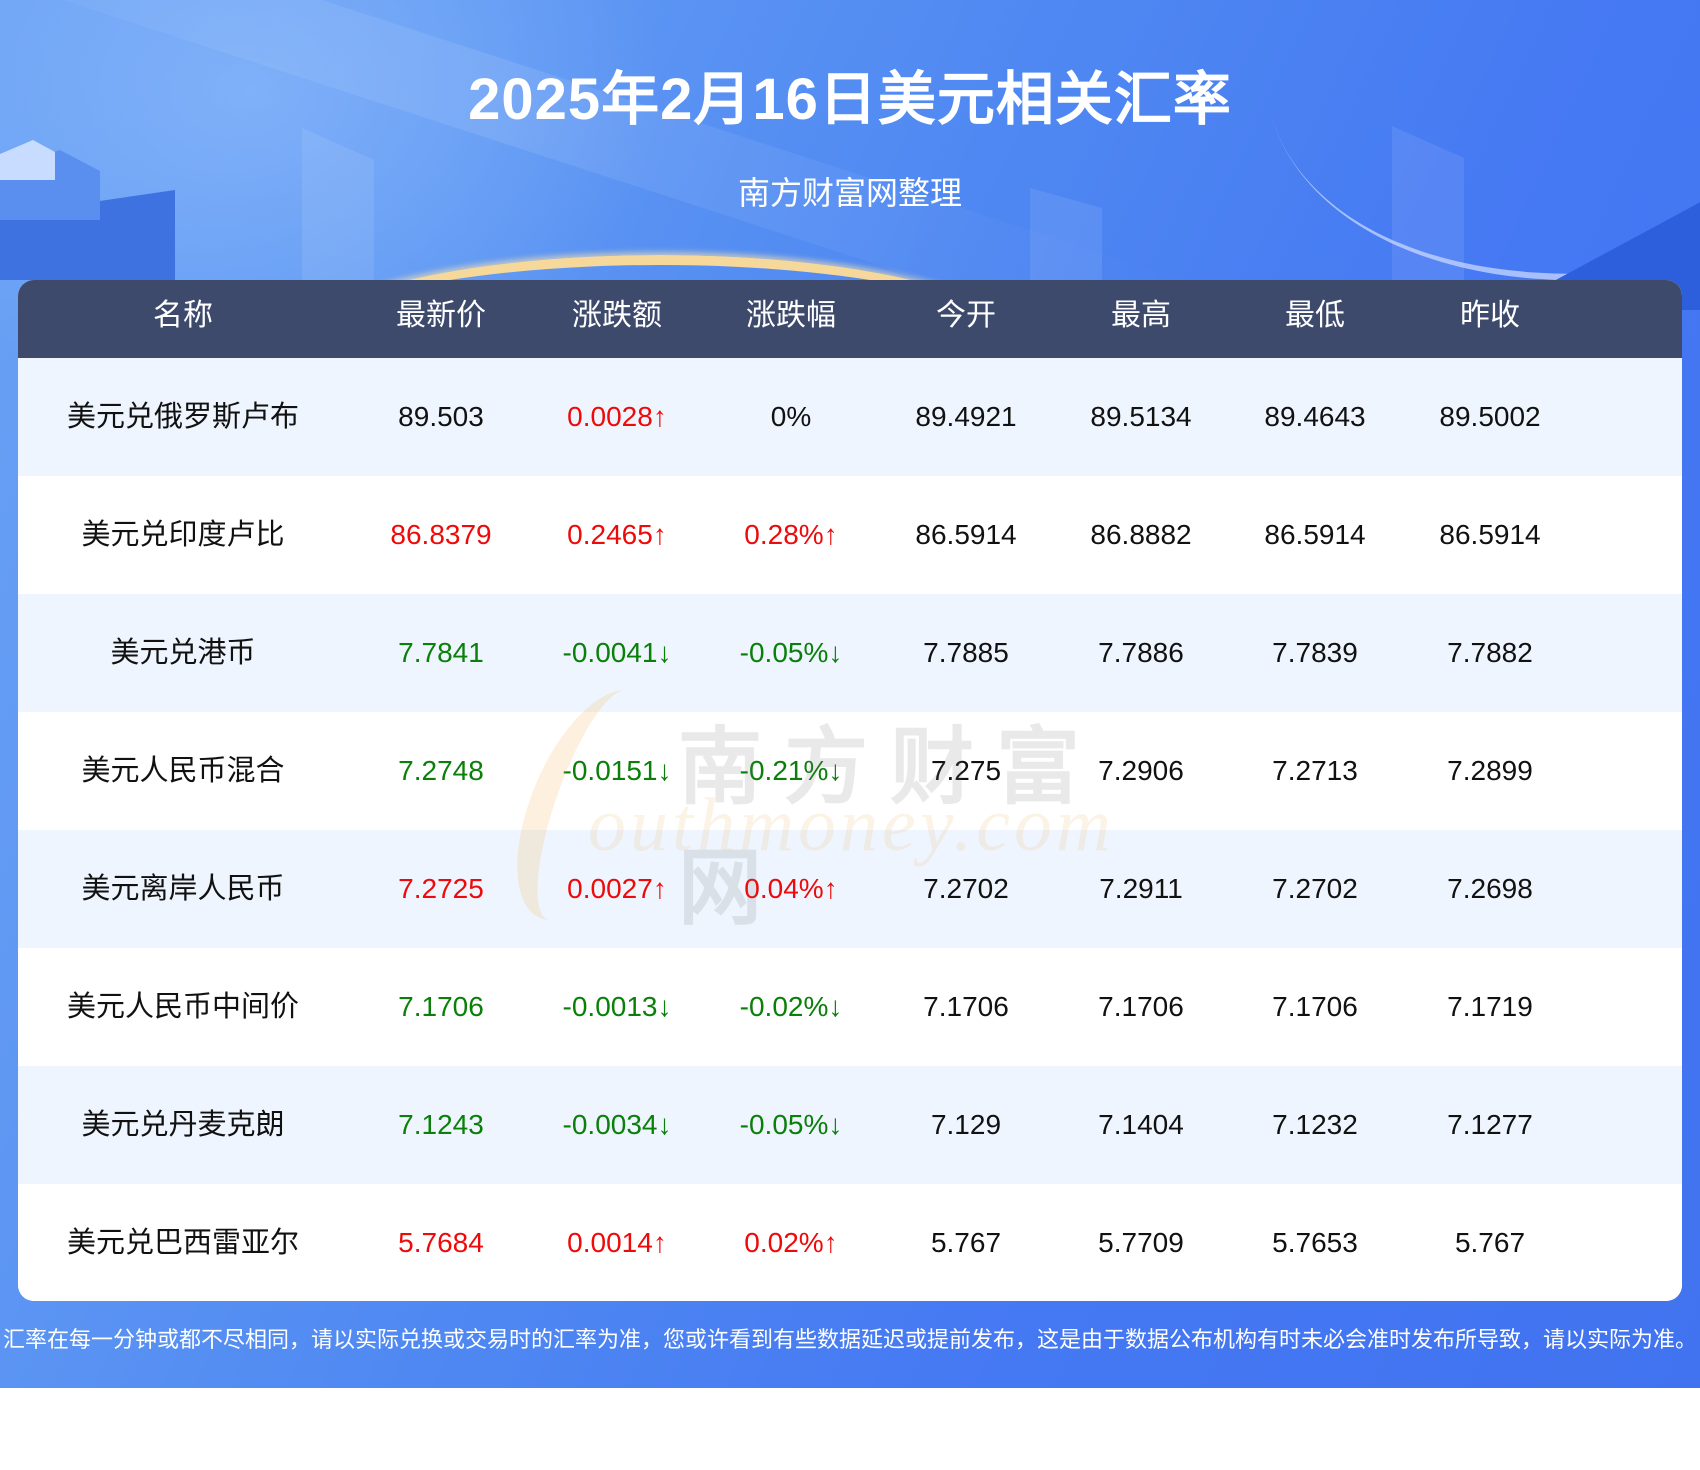 The height and width of the screenshot is (1470, 1700). I want to click on cell-high: 7.2911, so click(1141, 888).